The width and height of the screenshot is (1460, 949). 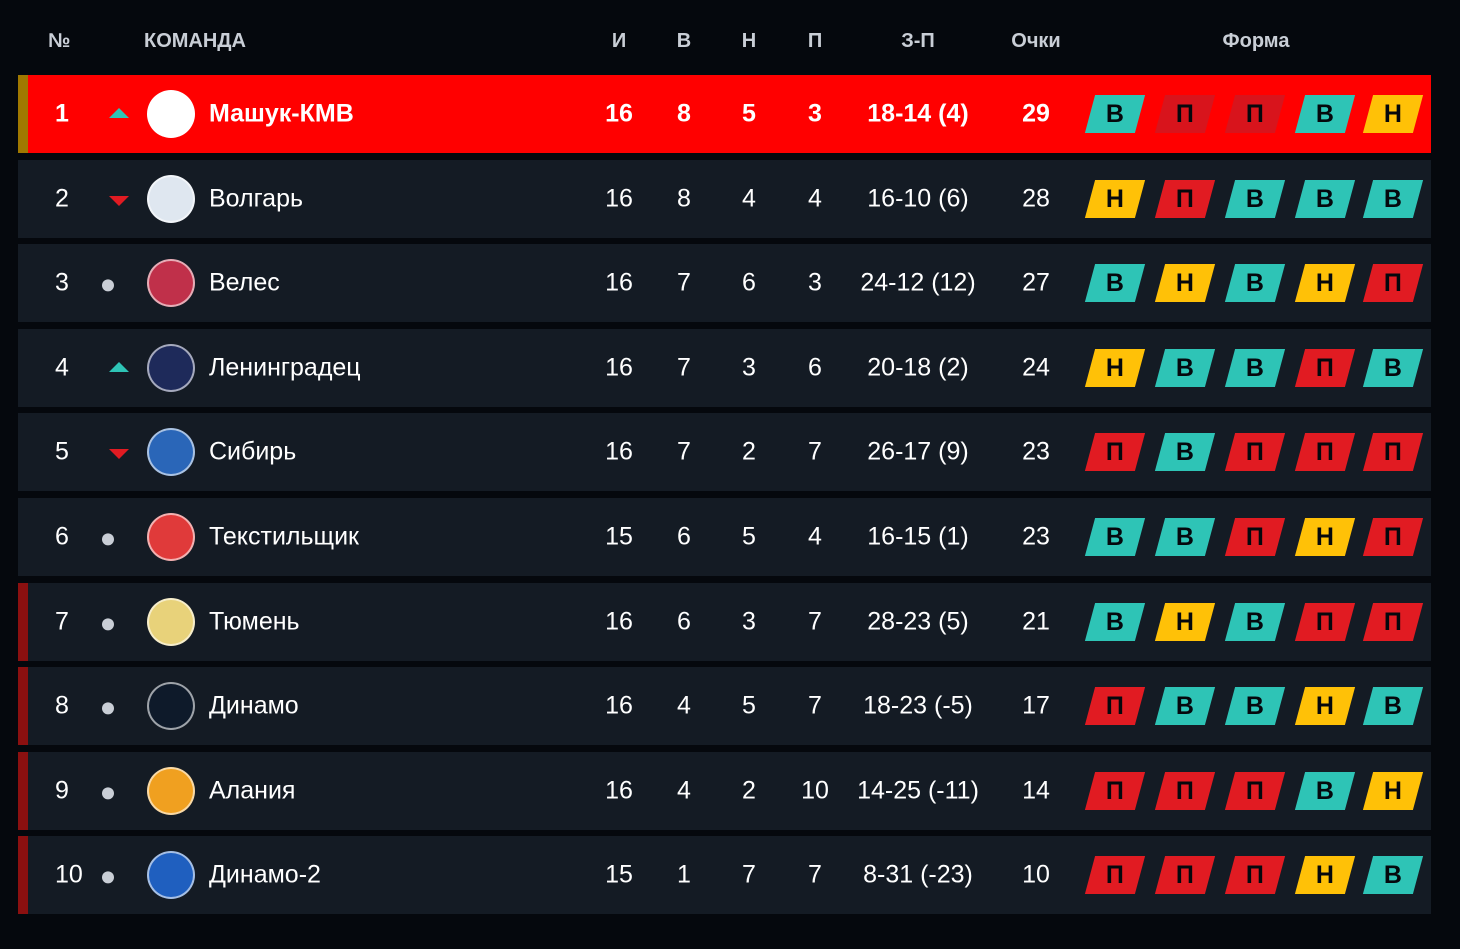 I want to click on team-name: Динамо, so click(x=254, y=705).